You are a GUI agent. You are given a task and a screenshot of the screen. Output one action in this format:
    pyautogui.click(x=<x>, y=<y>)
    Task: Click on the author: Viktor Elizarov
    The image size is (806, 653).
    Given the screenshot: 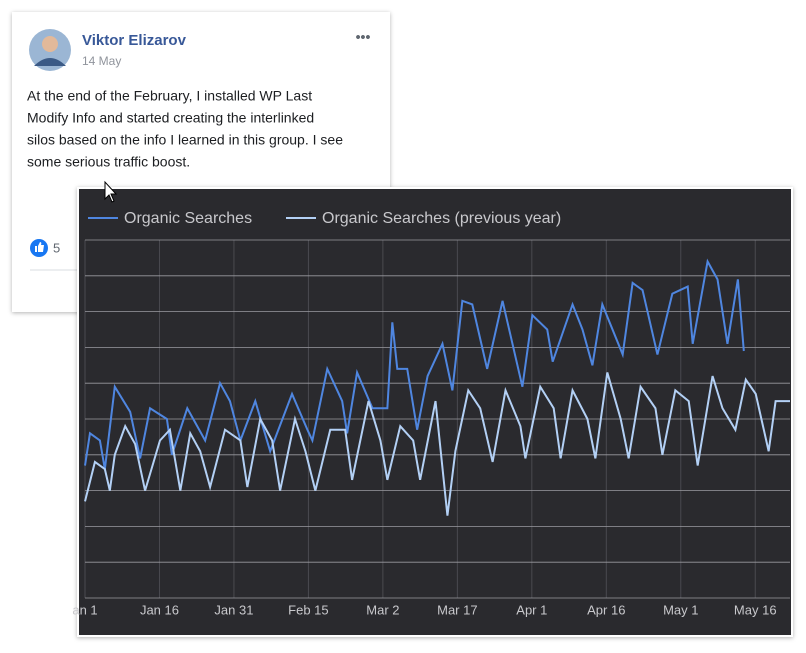 What is the action you would take?
    pyautogui.click(x=134, y=40)
    